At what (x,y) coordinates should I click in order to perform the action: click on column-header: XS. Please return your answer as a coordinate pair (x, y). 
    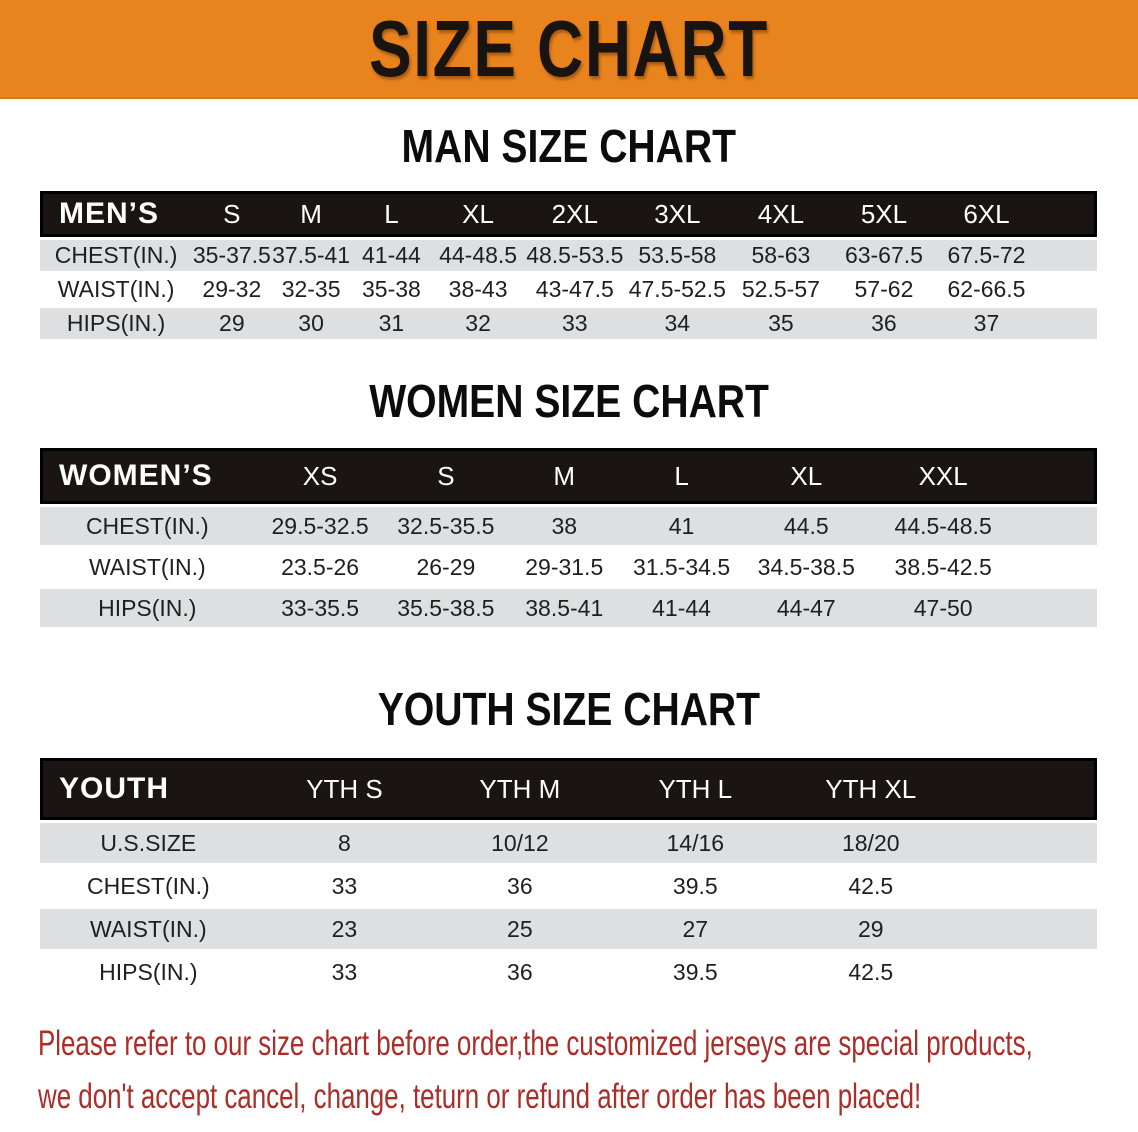
    Looking at the image, I should click on (320, 476).